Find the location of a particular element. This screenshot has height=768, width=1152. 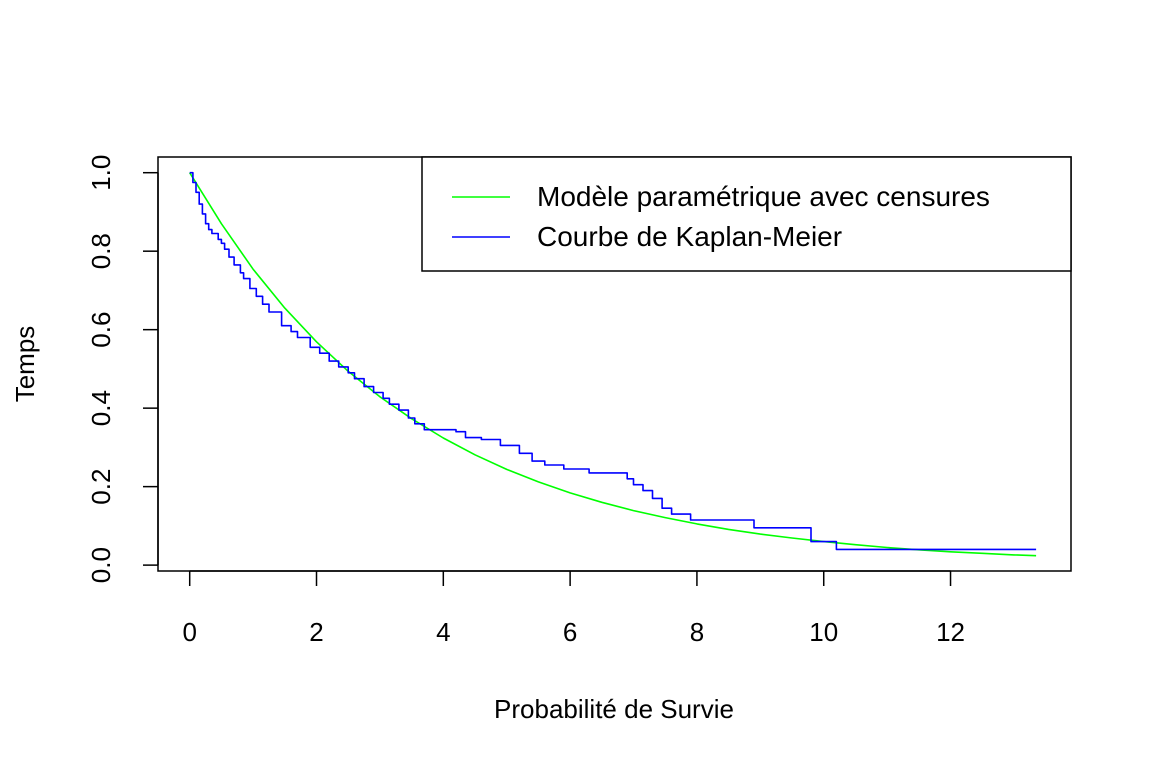

y-axis-label: Temps is located at coordinates (25, 364).